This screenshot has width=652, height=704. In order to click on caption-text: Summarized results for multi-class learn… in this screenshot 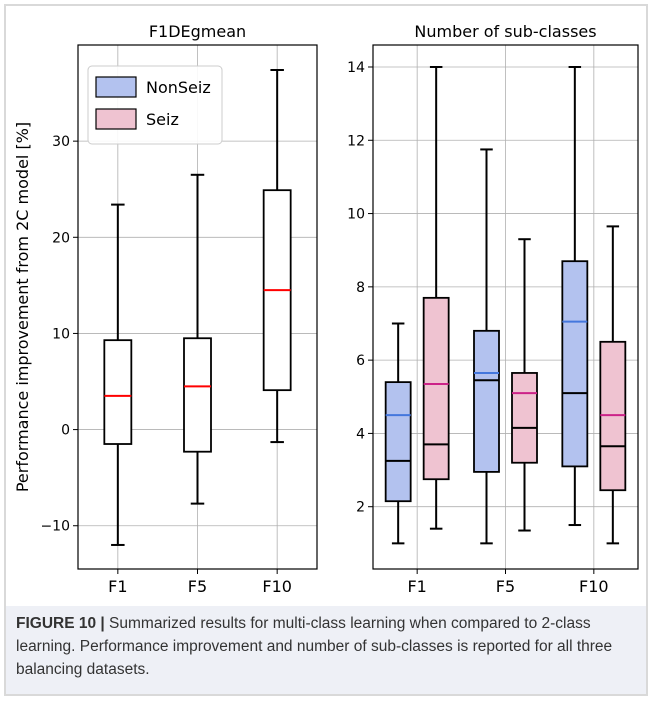, I will do `click(314, 646)`.